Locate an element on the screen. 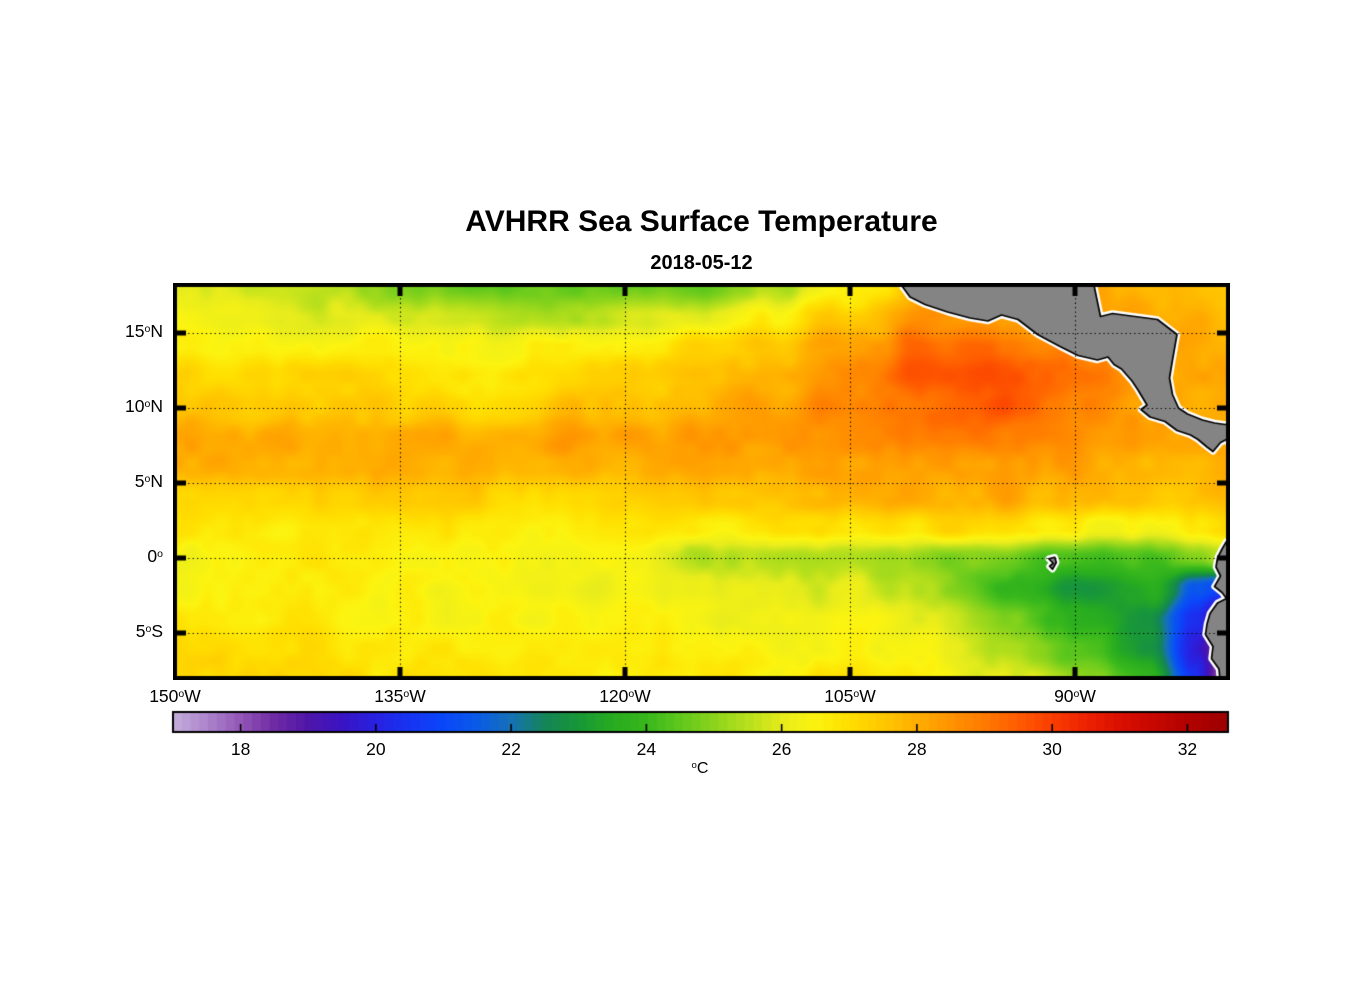 This screenshot has width=1356, height=1000. colorbar-tick-label-30: 30 is located at coordinates (1052, 749).